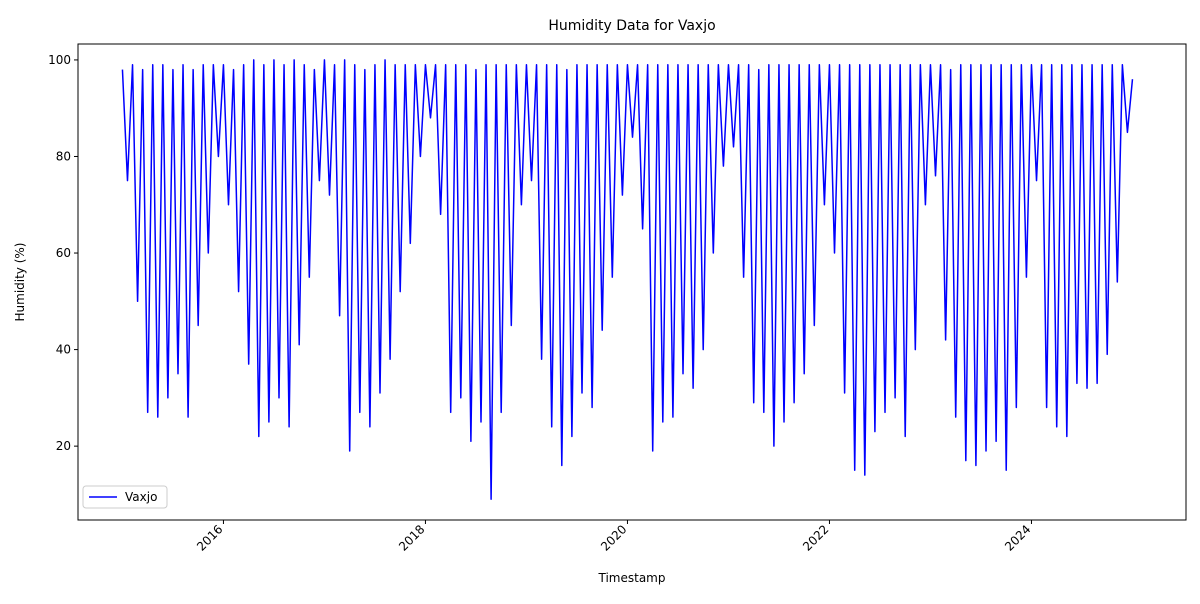 This screenshot has height=604, width=1200. I want to click on x-tick-label: 2024, so click(1017, 537).